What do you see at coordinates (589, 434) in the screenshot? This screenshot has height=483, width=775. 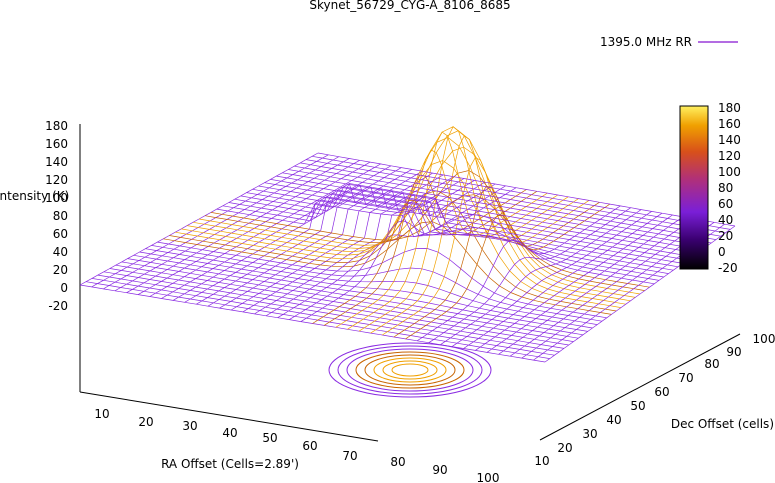 I see `y-tick-label: 30` at bounding box center [589, 434].